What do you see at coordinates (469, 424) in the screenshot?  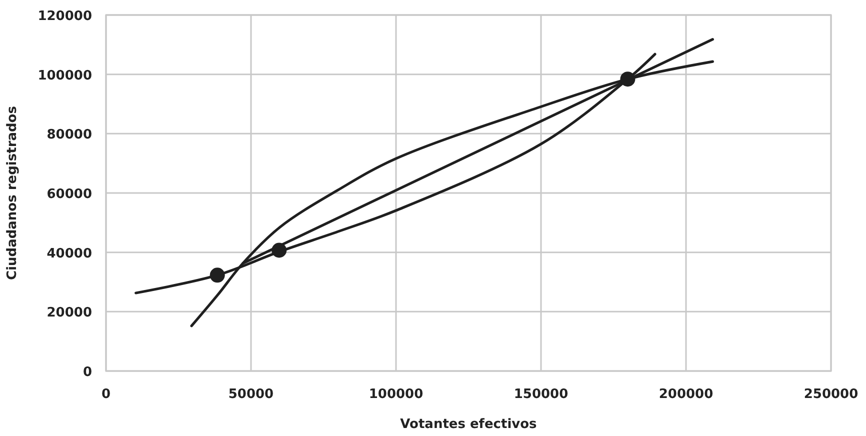 I see `x-axis-title: Votantes efectivos` at bounding box center [469, 424].